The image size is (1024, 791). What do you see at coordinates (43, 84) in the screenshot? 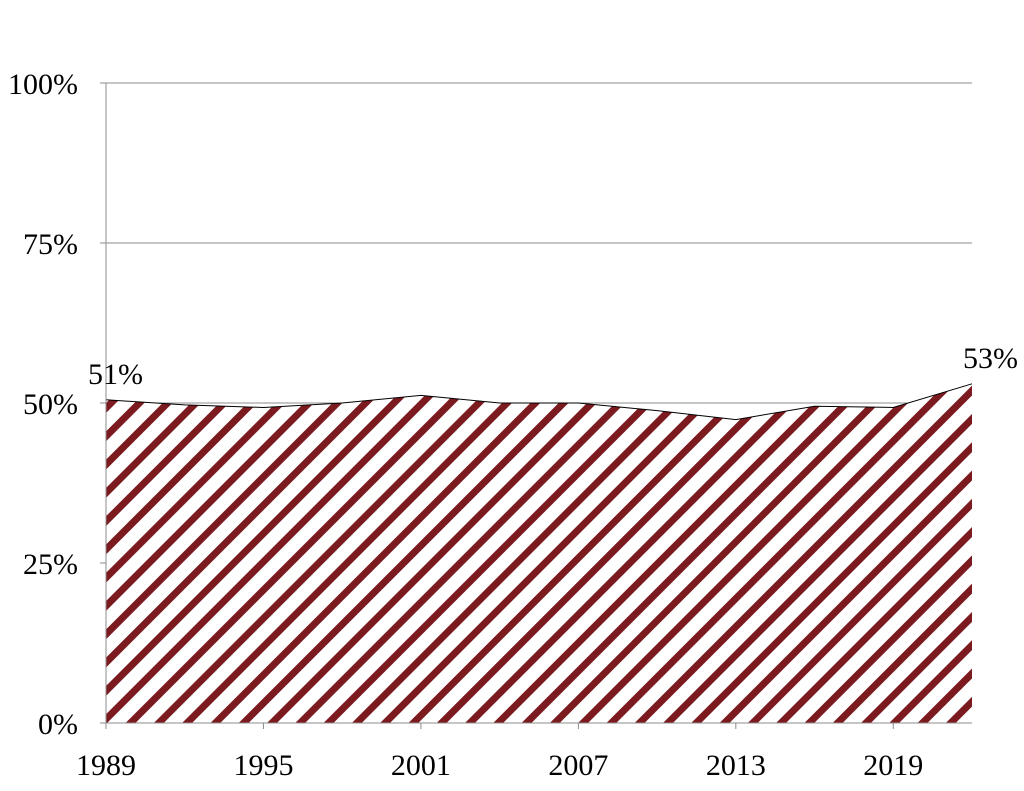
I see `y-tick-label: 100%` at bounding box center [43, 84].